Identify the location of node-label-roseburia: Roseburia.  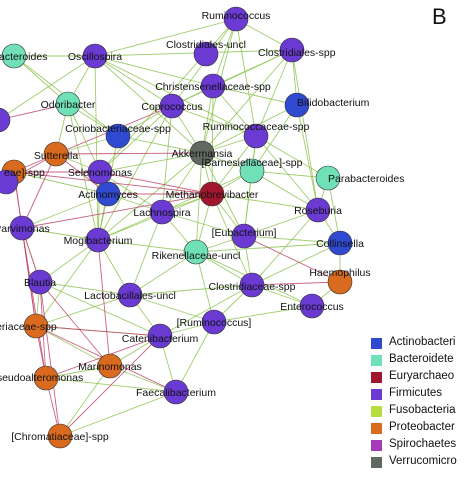
(318, 211).